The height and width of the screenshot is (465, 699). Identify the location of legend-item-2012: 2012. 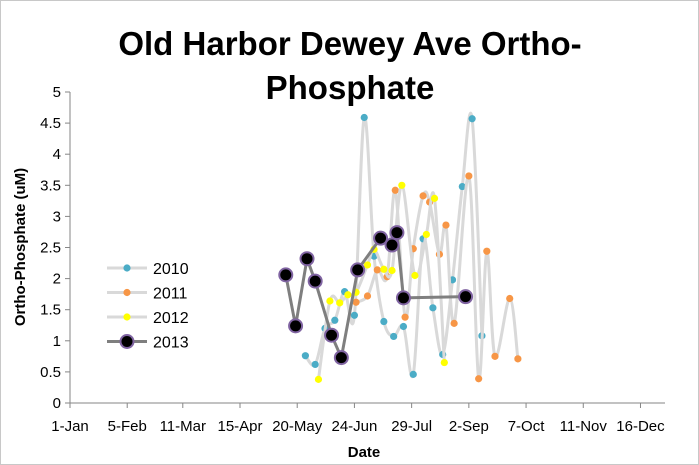
(148, 318).